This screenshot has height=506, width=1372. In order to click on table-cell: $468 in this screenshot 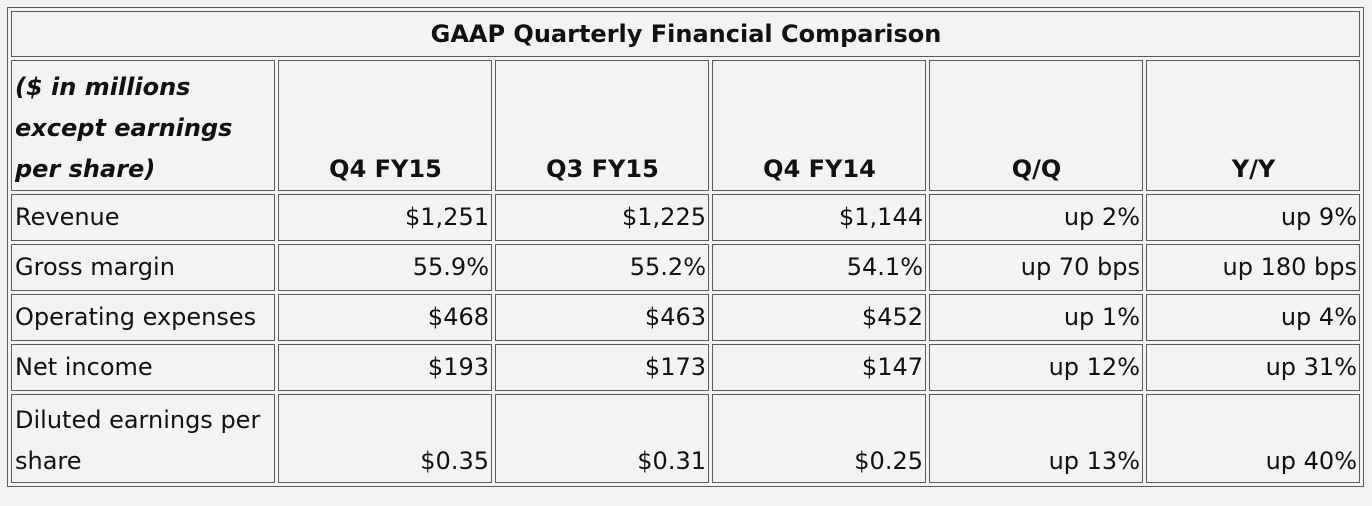, I will do `click(385, 317)`.